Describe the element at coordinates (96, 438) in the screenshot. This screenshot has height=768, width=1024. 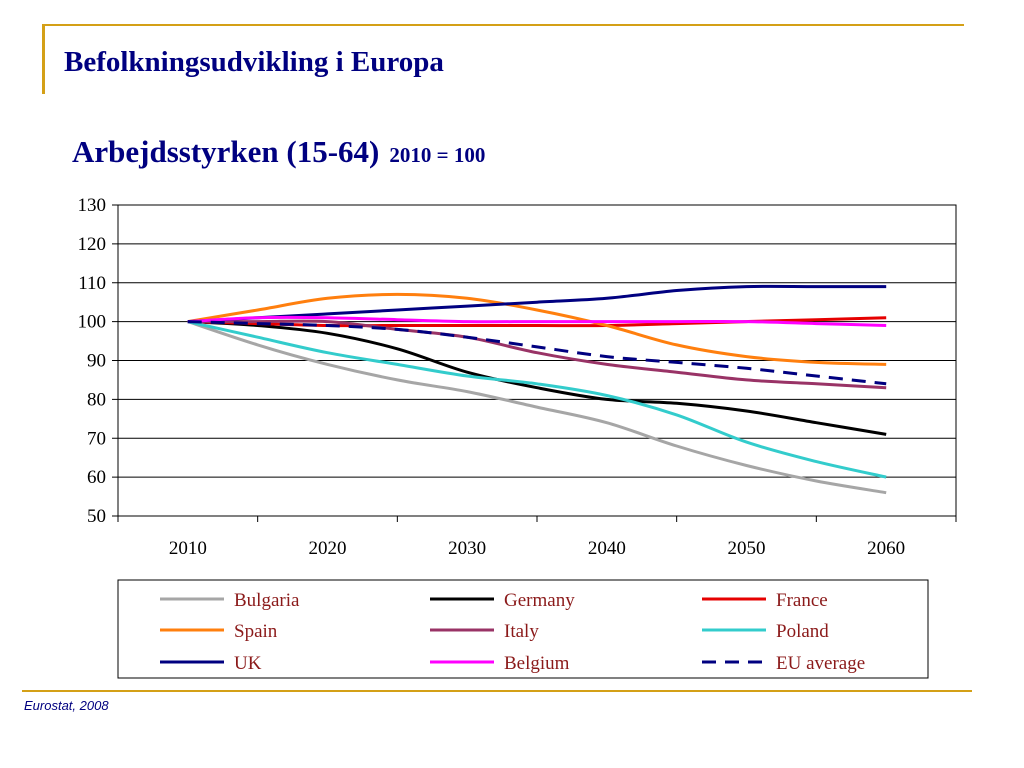
I see `y-tick-label: 70` at that location.